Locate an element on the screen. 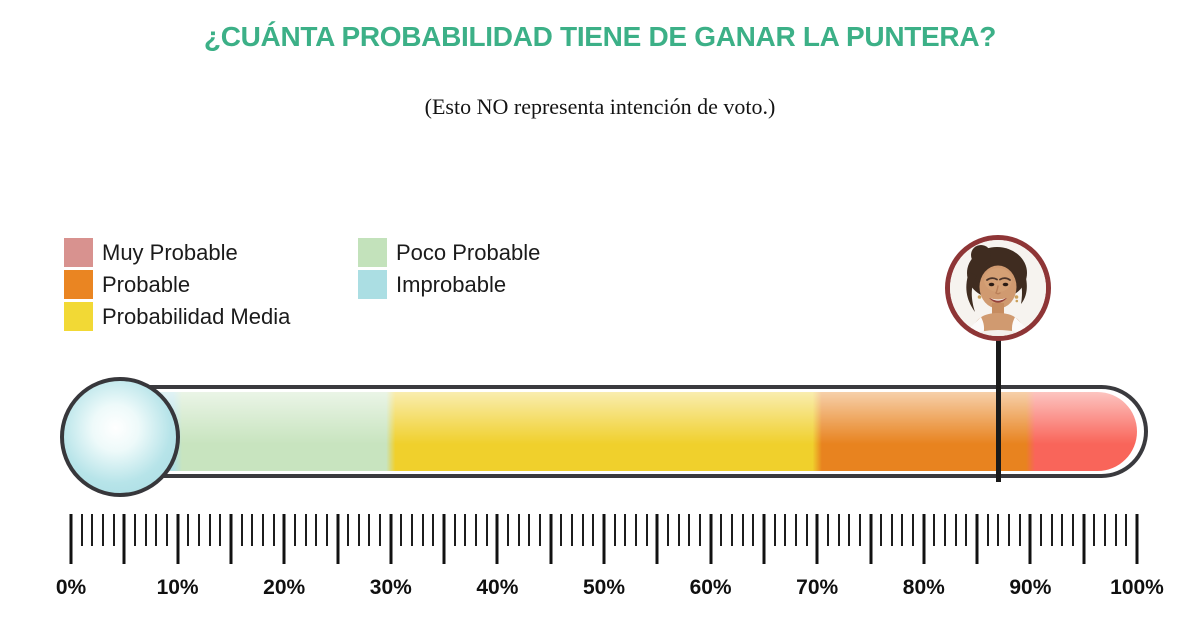  legend-column: Poco Probable Improbable is located at coordinates (449, 284).